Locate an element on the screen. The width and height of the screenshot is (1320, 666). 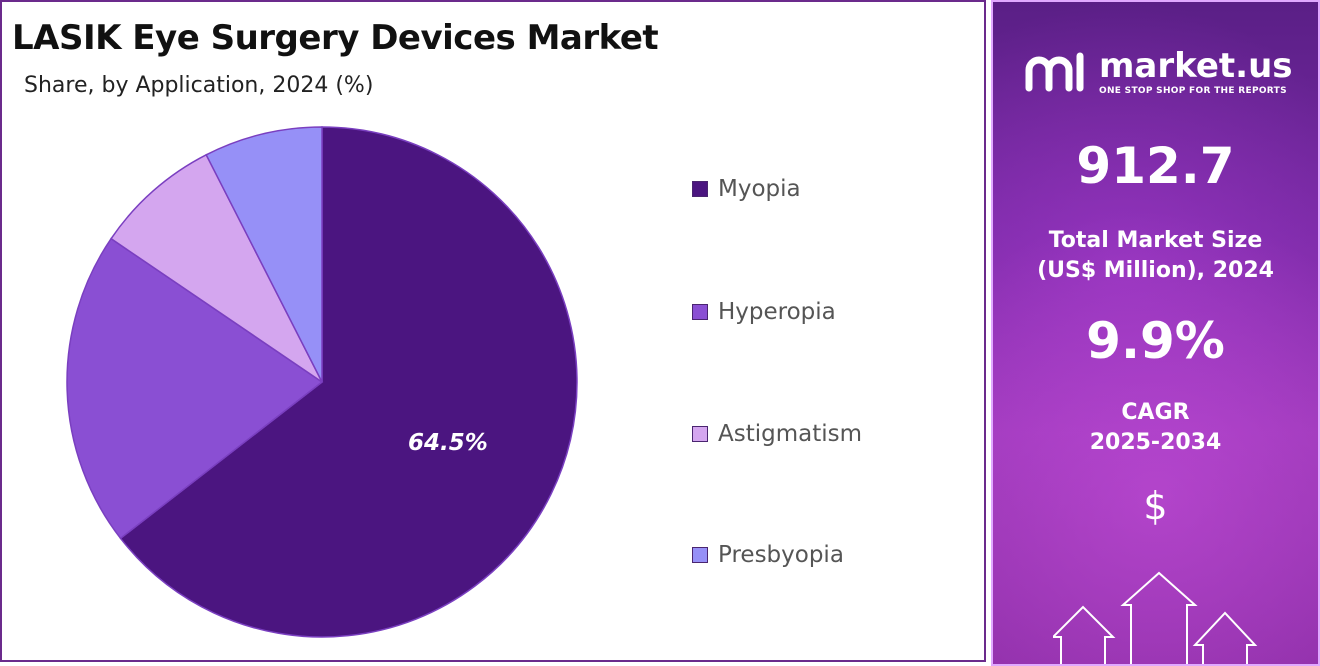
pie-slice-astigmatism is located at coordinates (216, 268).